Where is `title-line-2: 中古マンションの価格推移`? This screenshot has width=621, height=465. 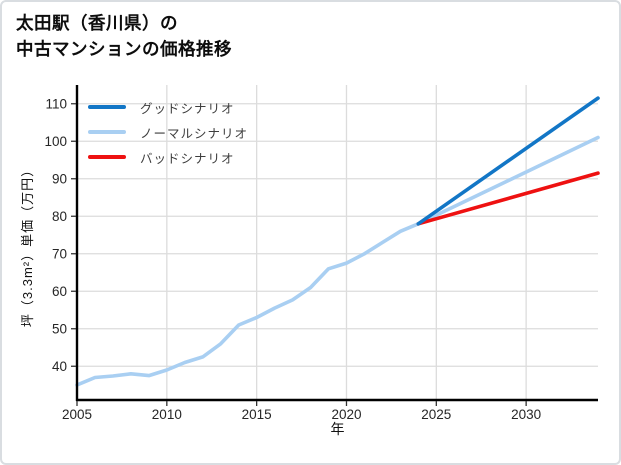 title-line-2: 中古マンションの価格推移 is located at coordinates (124, 49).